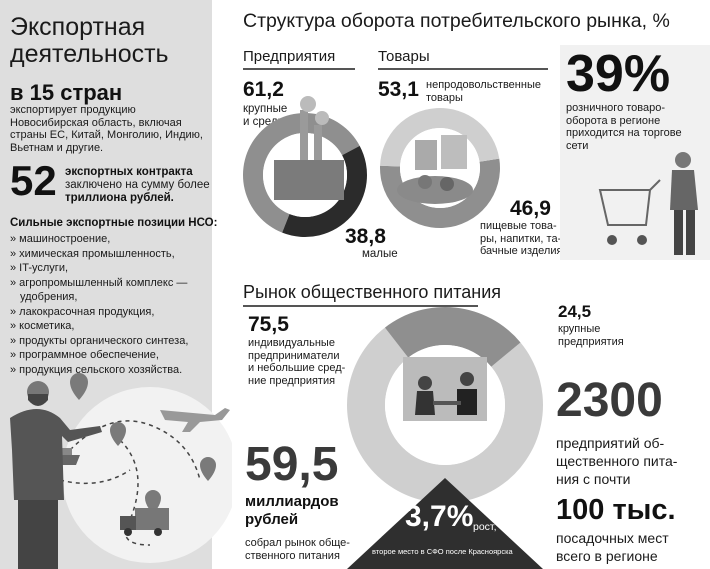 This screenshot has width=710, height=569. I want to click on seats-text: посадочных мест всего в регионе, so click(612, 547).